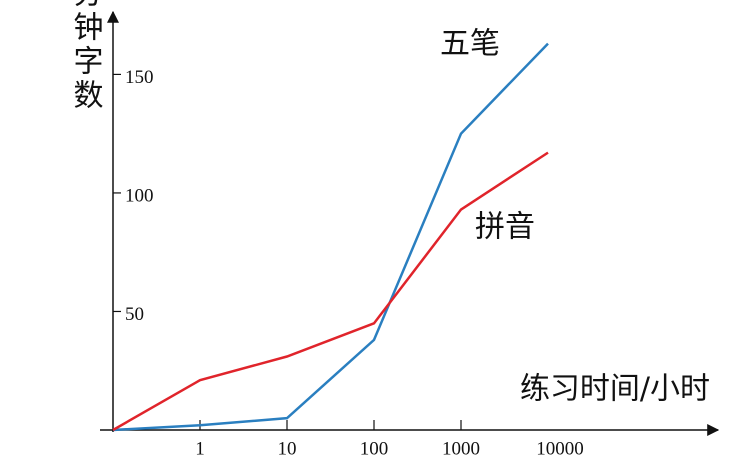  Describe the element at coordinates (505, 227) in the screenshot. I see `series-label: 拼音` at that location.